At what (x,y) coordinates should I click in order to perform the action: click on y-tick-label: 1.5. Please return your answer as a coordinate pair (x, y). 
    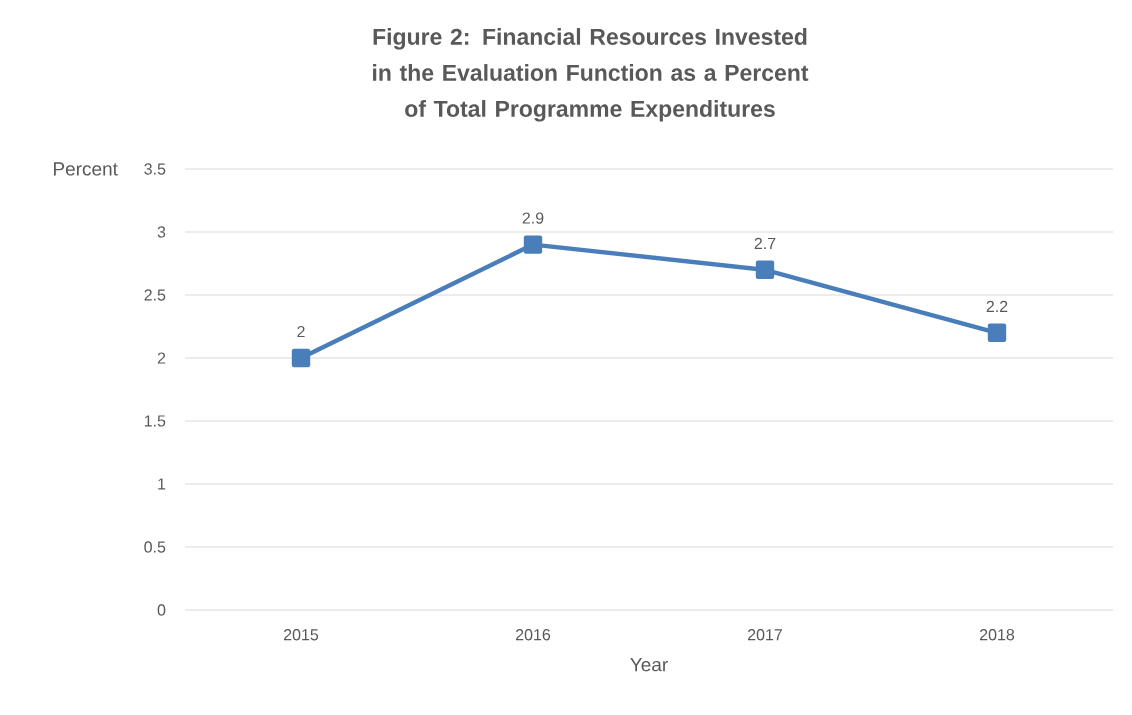
    Looking at the image, I should click on (155, 421).